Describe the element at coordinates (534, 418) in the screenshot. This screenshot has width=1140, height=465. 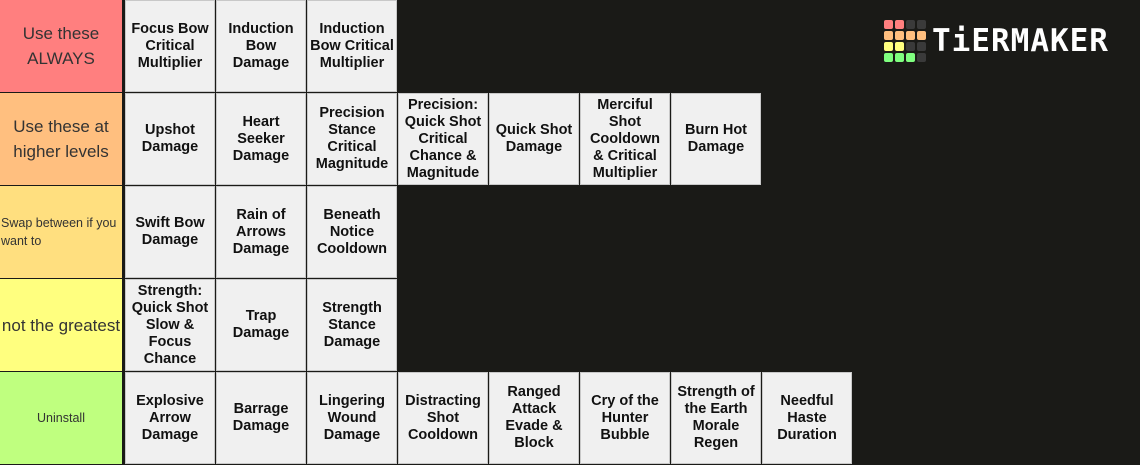
I see `tier-item: Ranged Attack Evade & Block` at that location.